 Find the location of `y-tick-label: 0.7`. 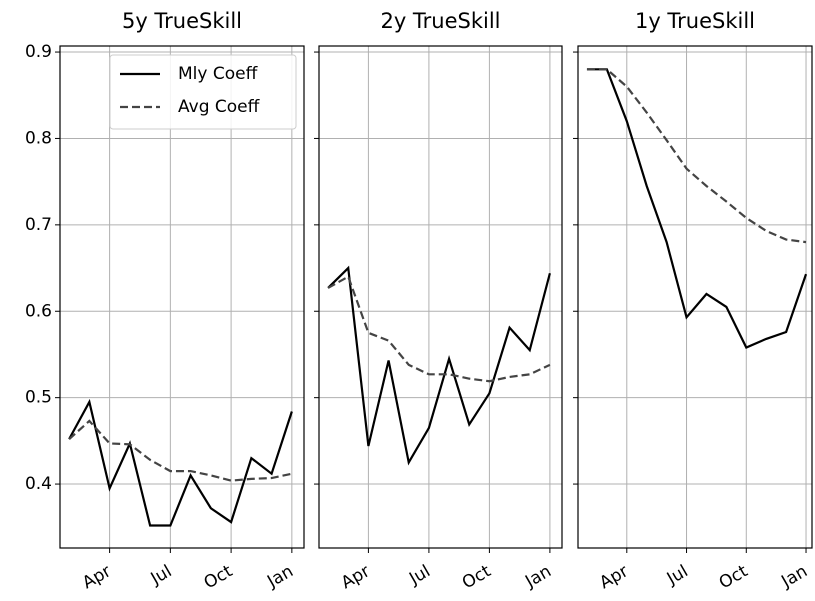

y-tick-label: 0.7 is located at coordinates (38, 225).